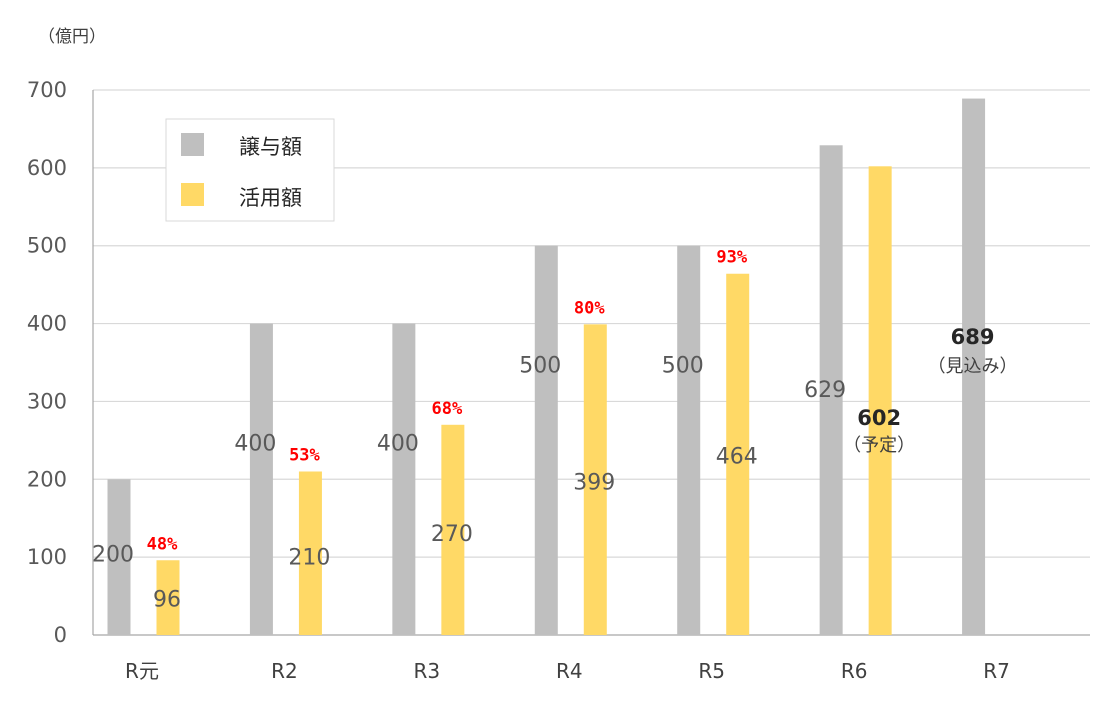 The width and height of the screenshot is (1106, 724). Describe the element at coordinates (427, 671) in the screenshot. I see `x-category-label: R3` at that location.